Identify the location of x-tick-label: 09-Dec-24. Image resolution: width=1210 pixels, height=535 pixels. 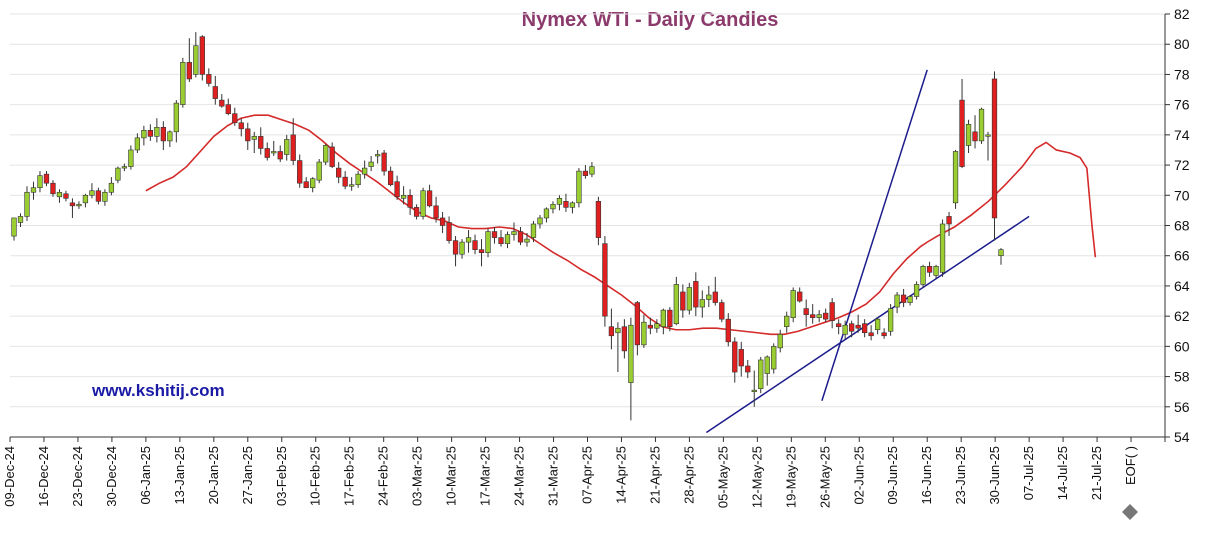
(9, 476).